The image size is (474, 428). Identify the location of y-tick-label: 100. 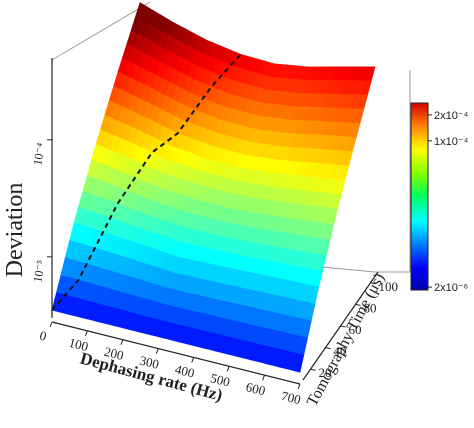
(389, 286).